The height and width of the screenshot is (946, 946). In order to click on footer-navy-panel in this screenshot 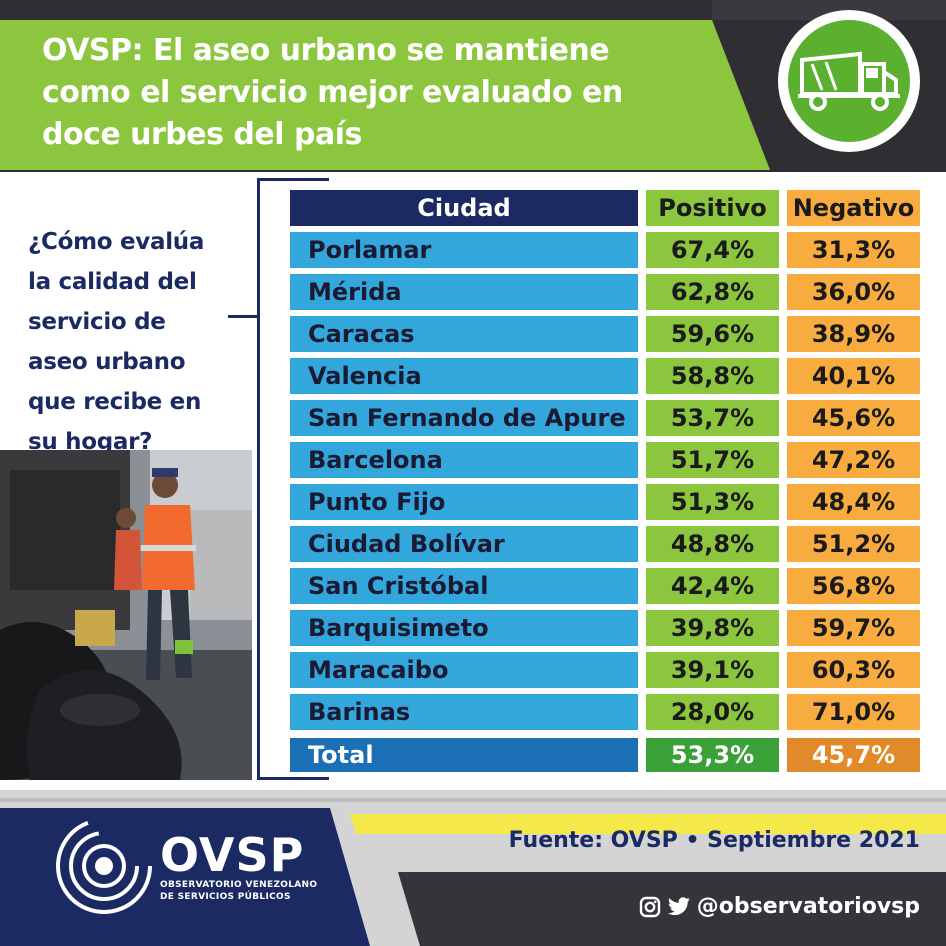, I will do `click(185, 877)`.